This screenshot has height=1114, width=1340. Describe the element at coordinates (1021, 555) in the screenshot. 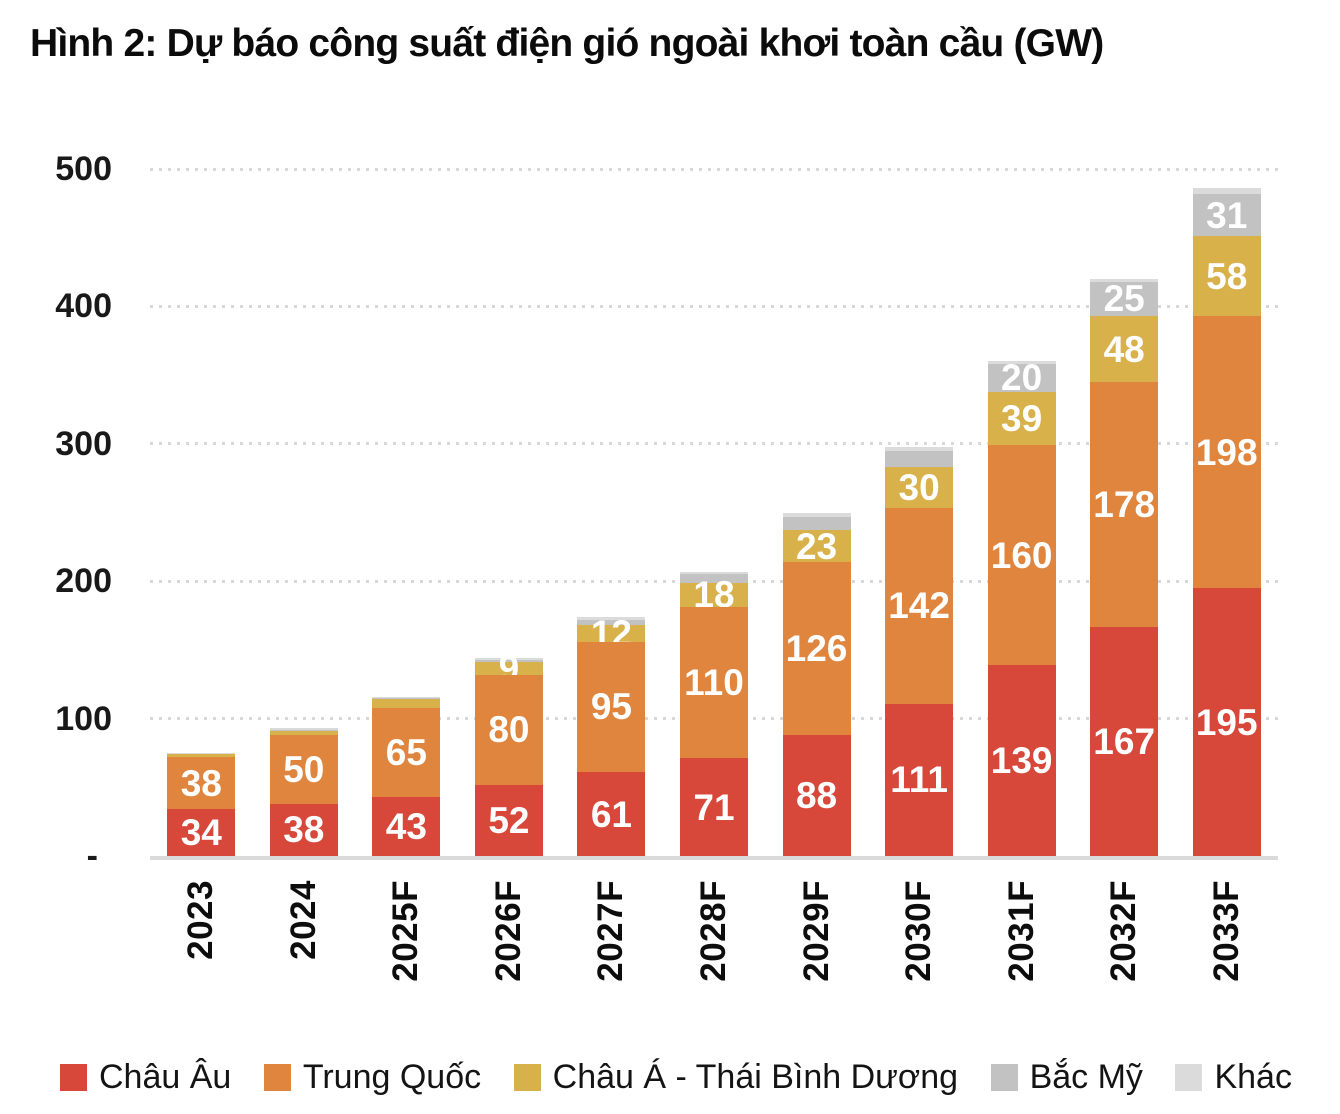

I see `bar-segment: 160` at that location.